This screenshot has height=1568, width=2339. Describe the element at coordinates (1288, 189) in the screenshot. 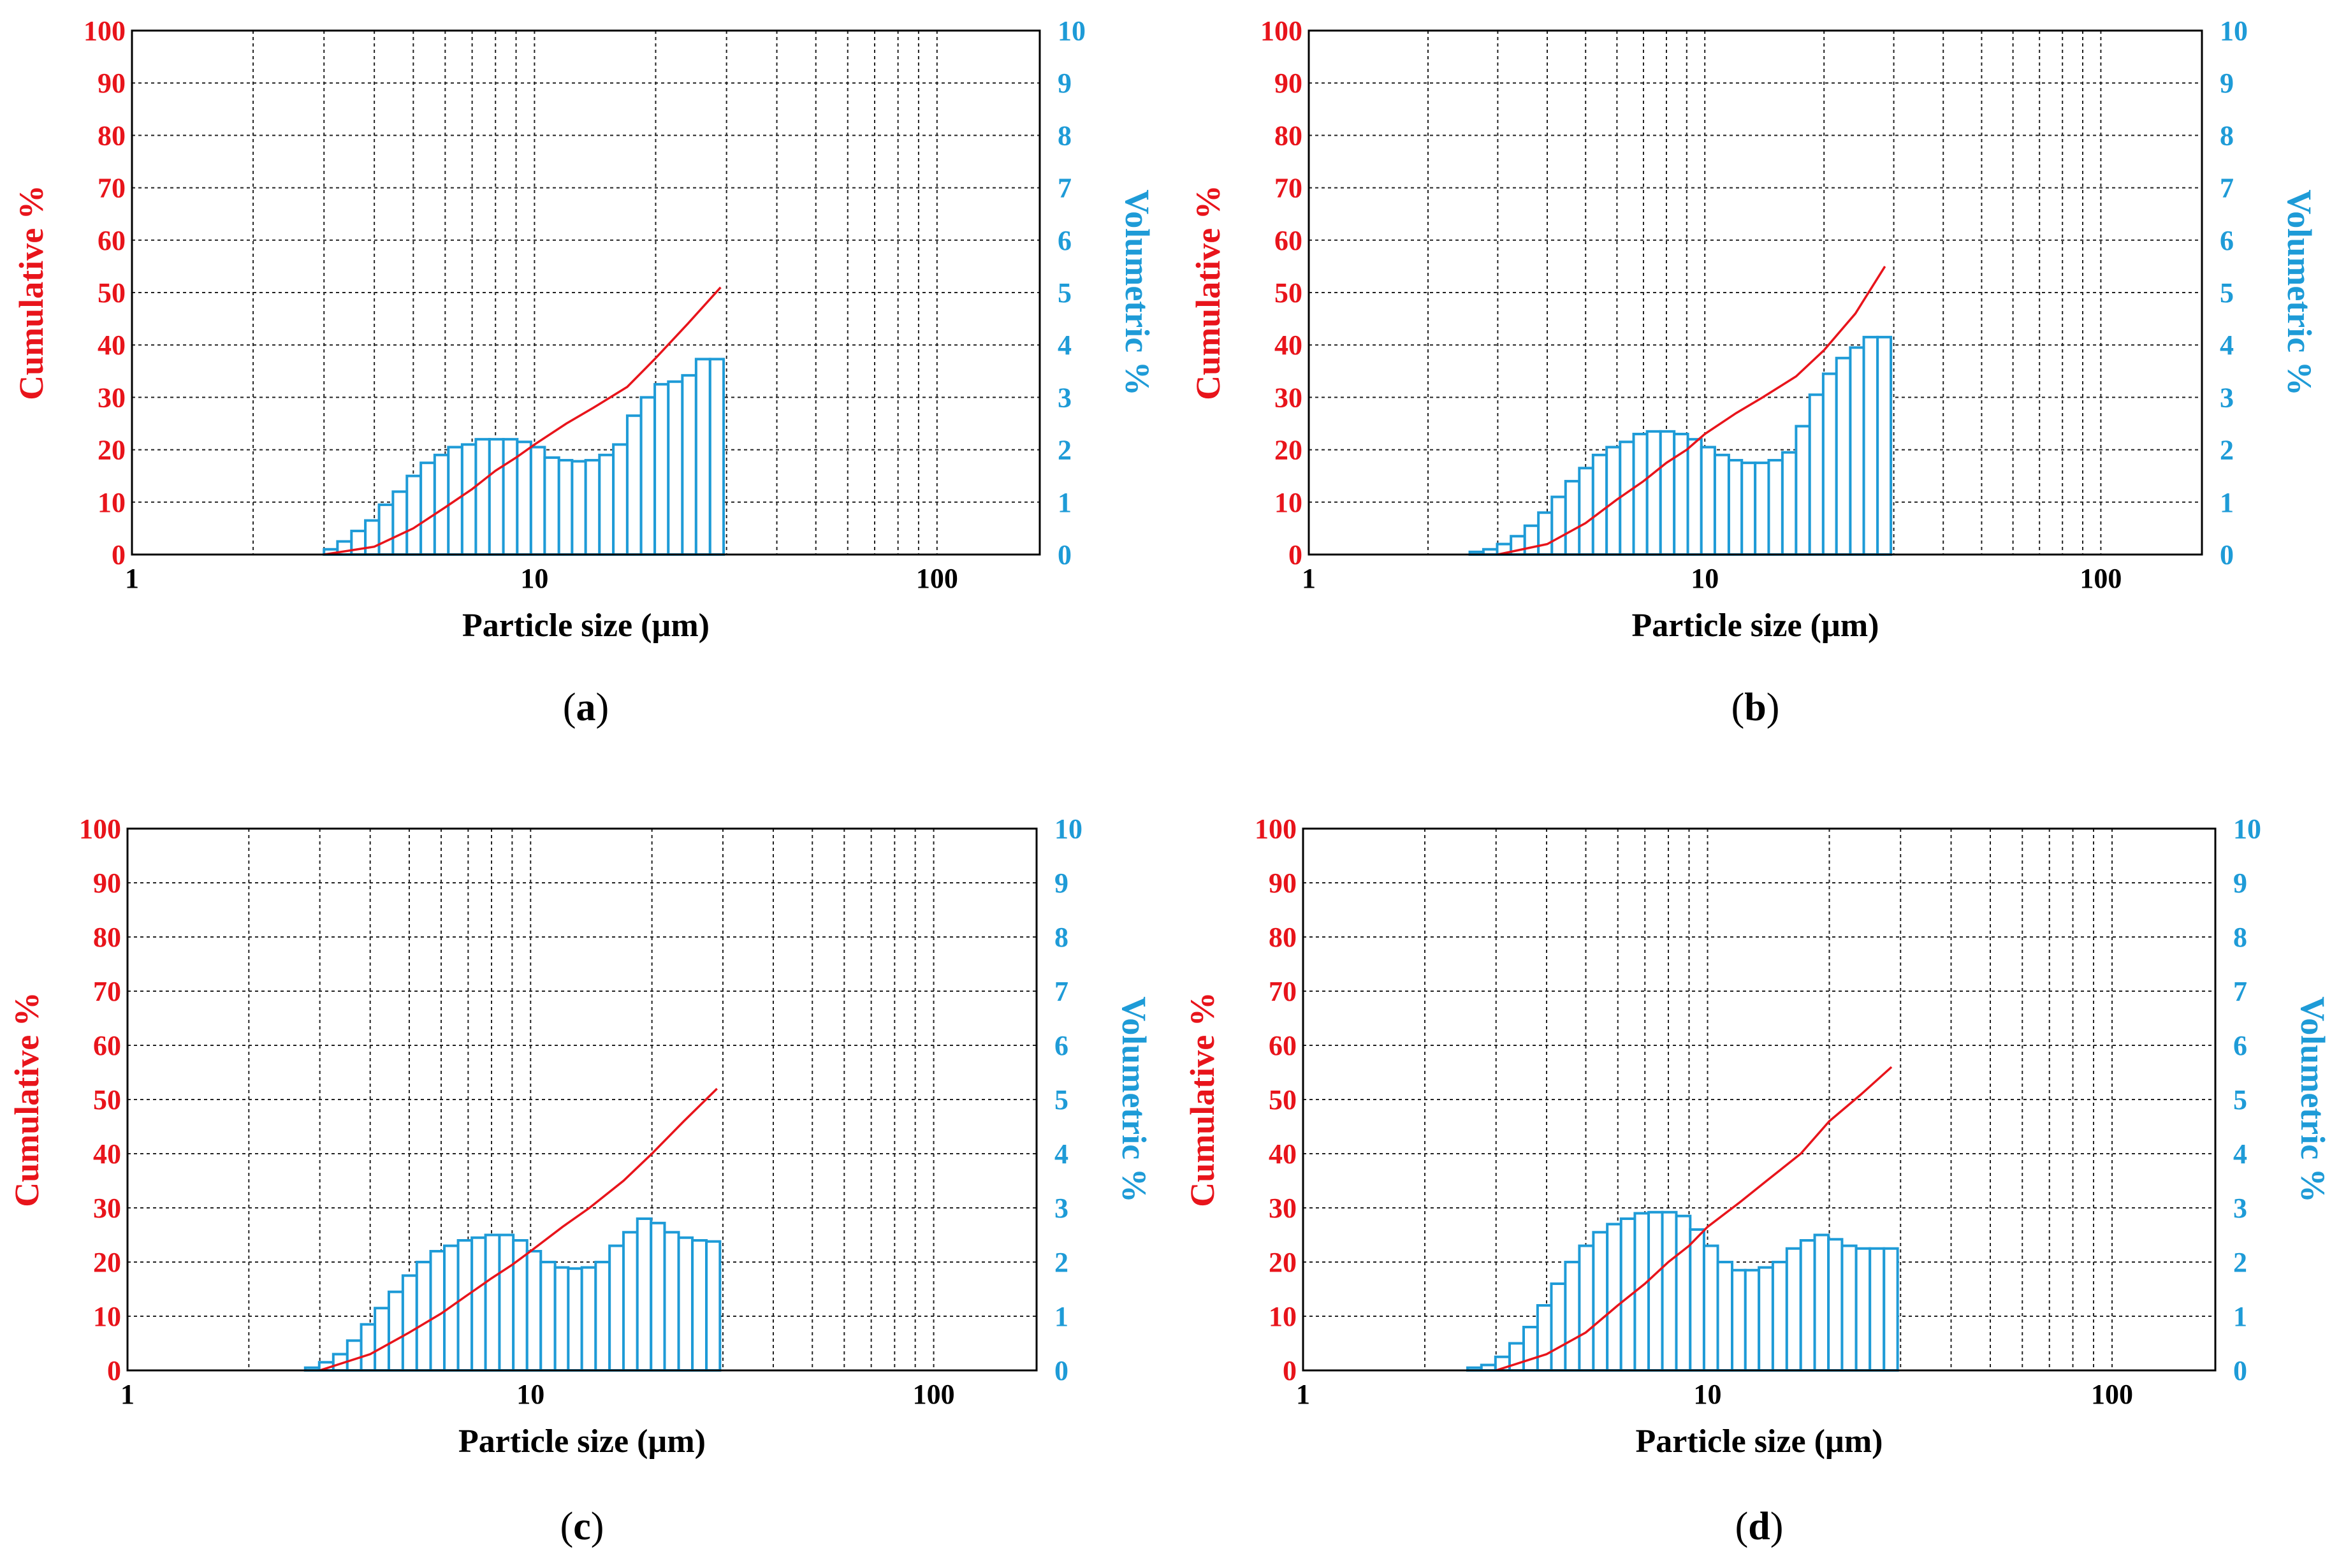

I see `y-tick-left: 70` at that location.